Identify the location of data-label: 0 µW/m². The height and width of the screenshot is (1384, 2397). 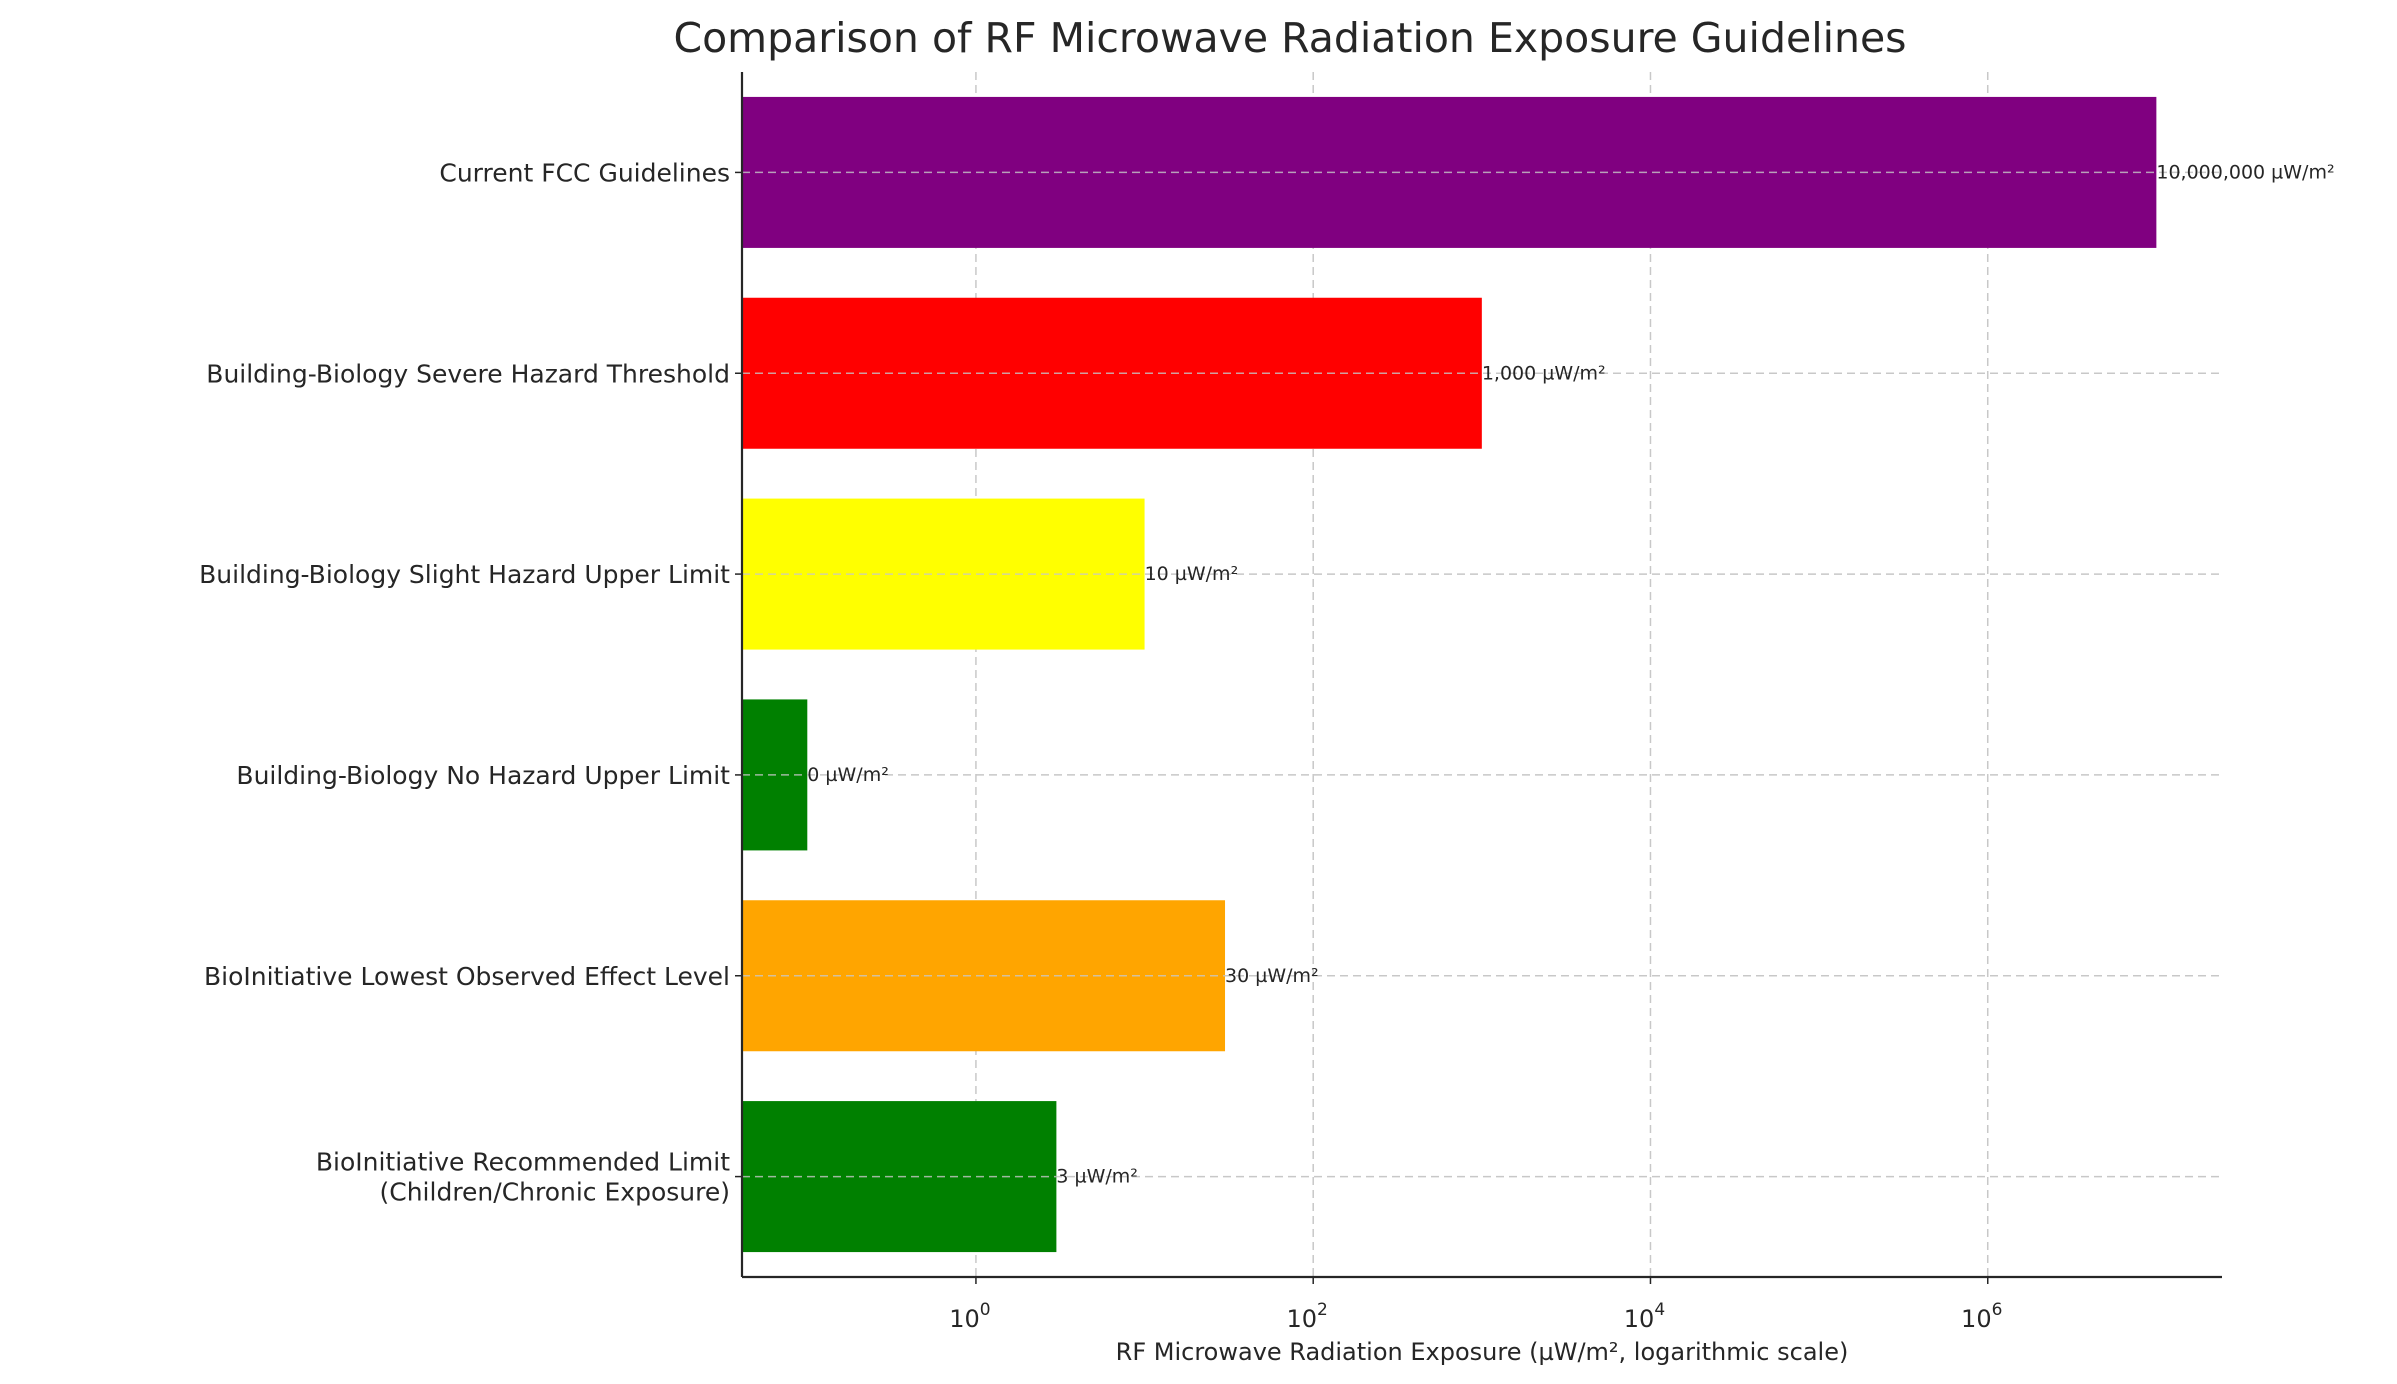
(848, 775).